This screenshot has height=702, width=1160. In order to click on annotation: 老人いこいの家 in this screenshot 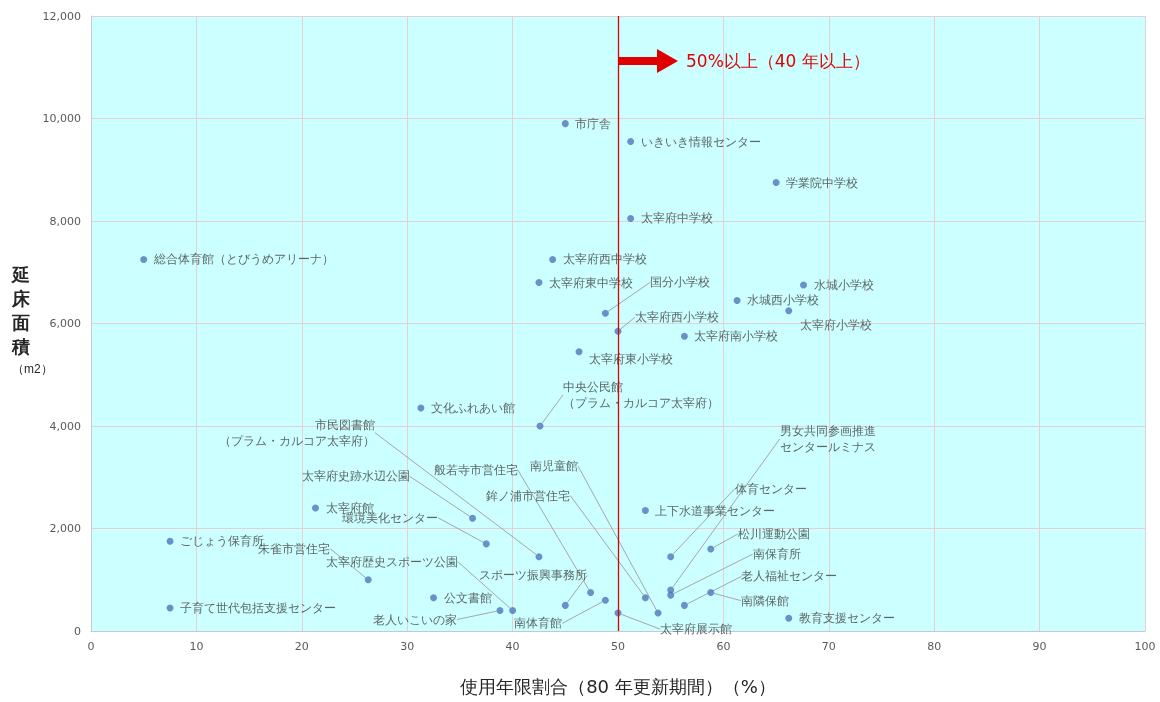, I will do `click(414, 619)`.